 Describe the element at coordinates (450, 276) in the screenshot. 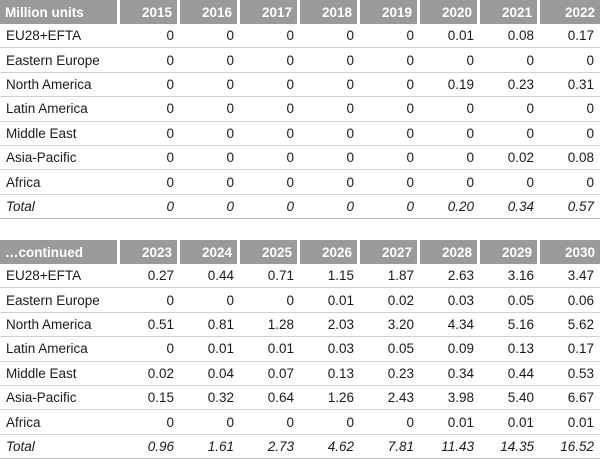

I see `value-cell: 2.63` at that location.